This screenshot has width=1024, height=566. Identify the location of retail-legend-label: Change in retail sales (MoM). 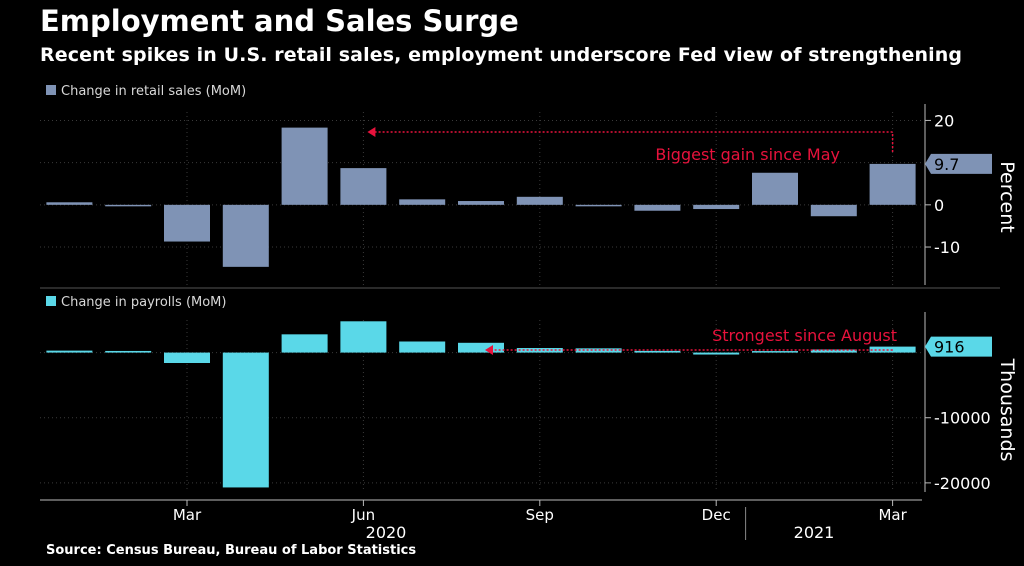
(153, 91).